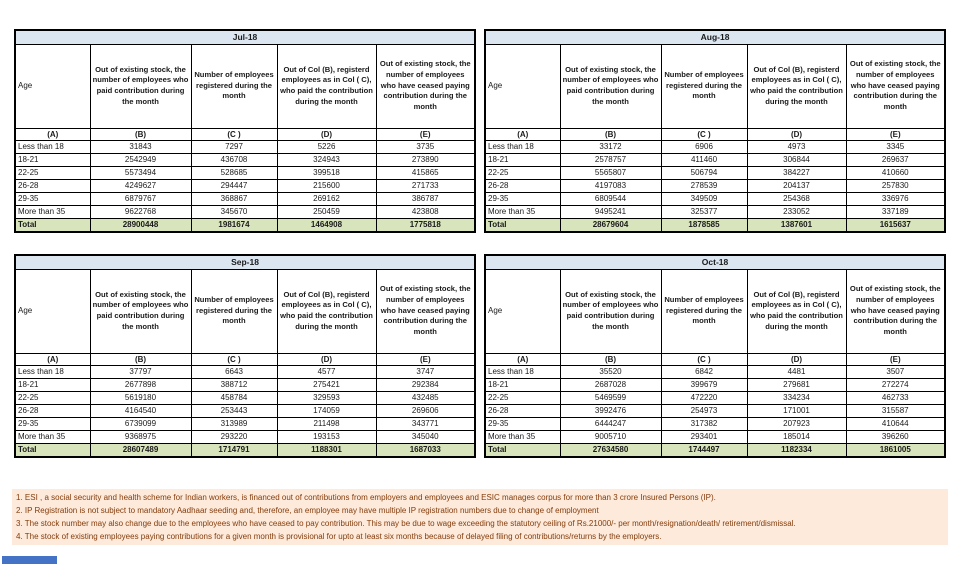 This screenshot has width=954, height=564. What do you see at coordinates (425, 423) in the screenshot?
I see `value-cell: 343771` at bounding box center [425, 423].